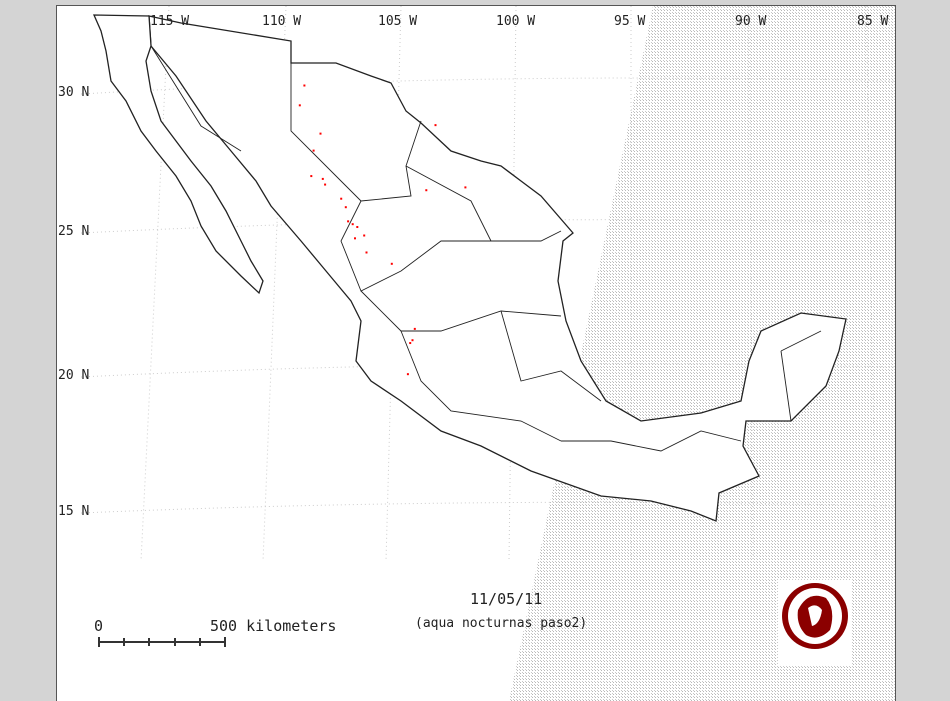 The width and height of the screenshot is (950, 701). Describe the element at coordinates (273, 626) in the screenshot. I see `scale-end-label: 500 kilometers` at that location.